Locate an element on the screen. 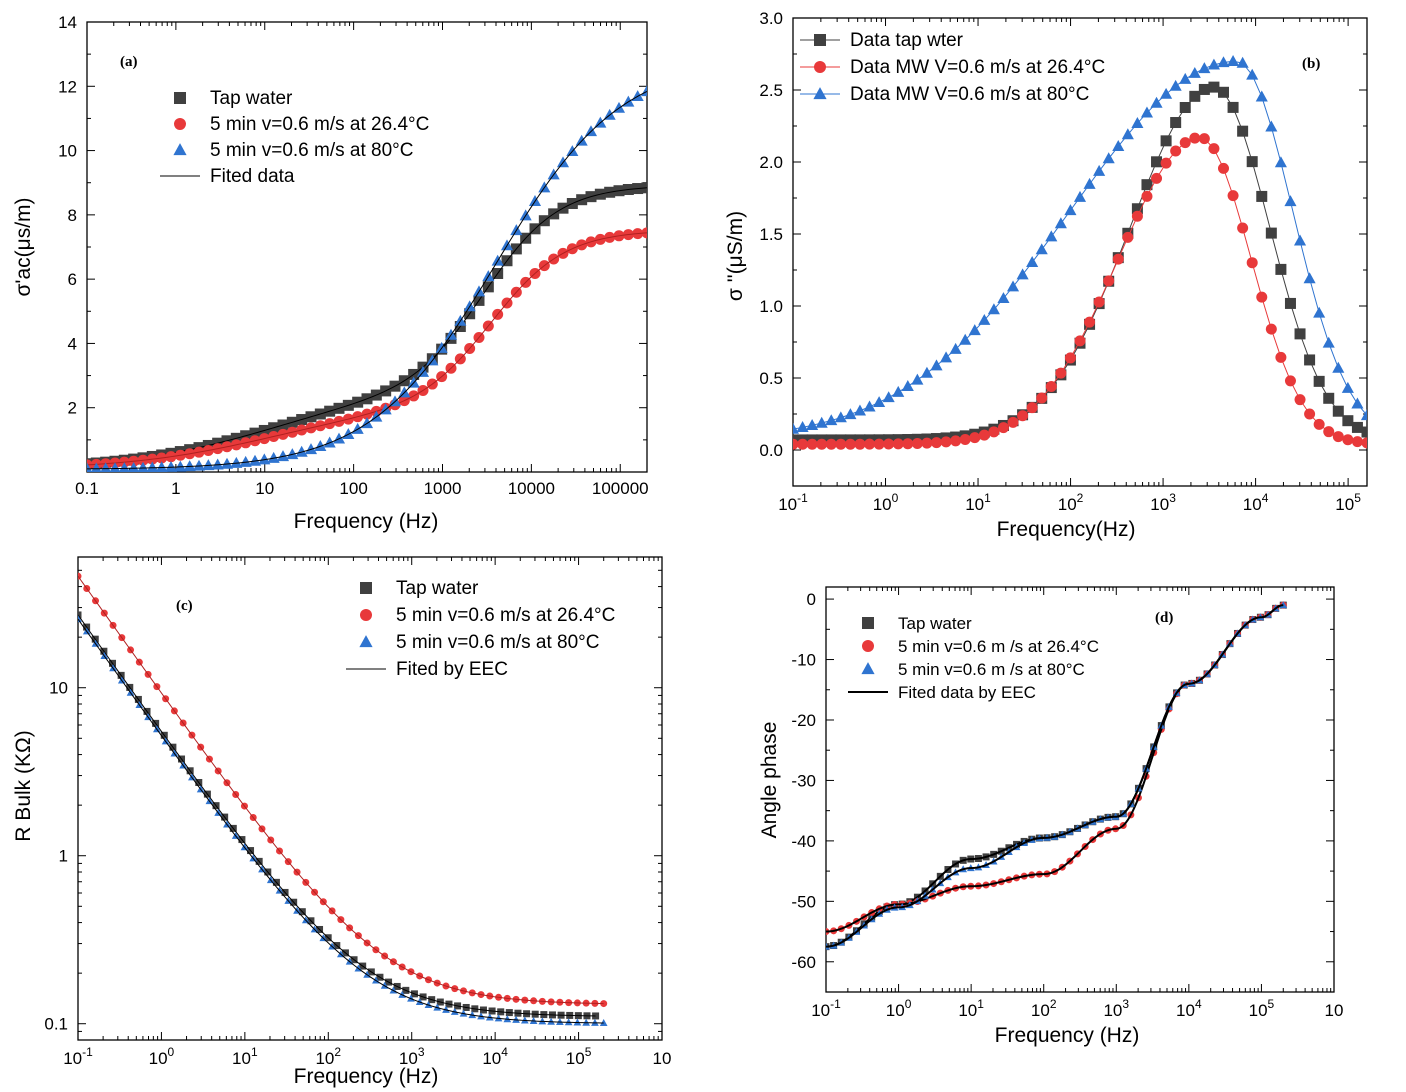  x-tick-label: 10³ is located at coordinates (1163, 502).